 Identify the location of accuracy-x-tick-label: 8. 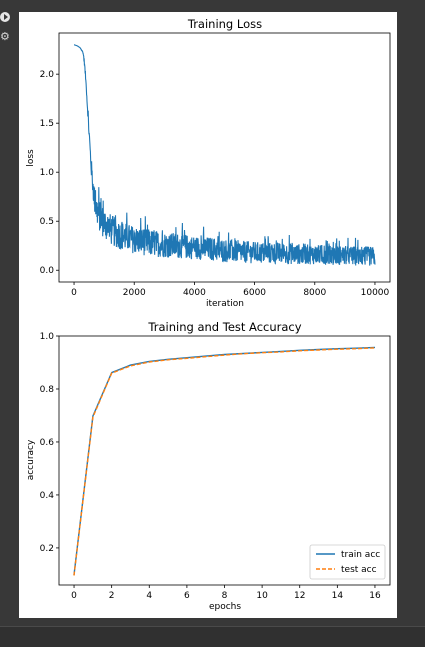
(225, 596).